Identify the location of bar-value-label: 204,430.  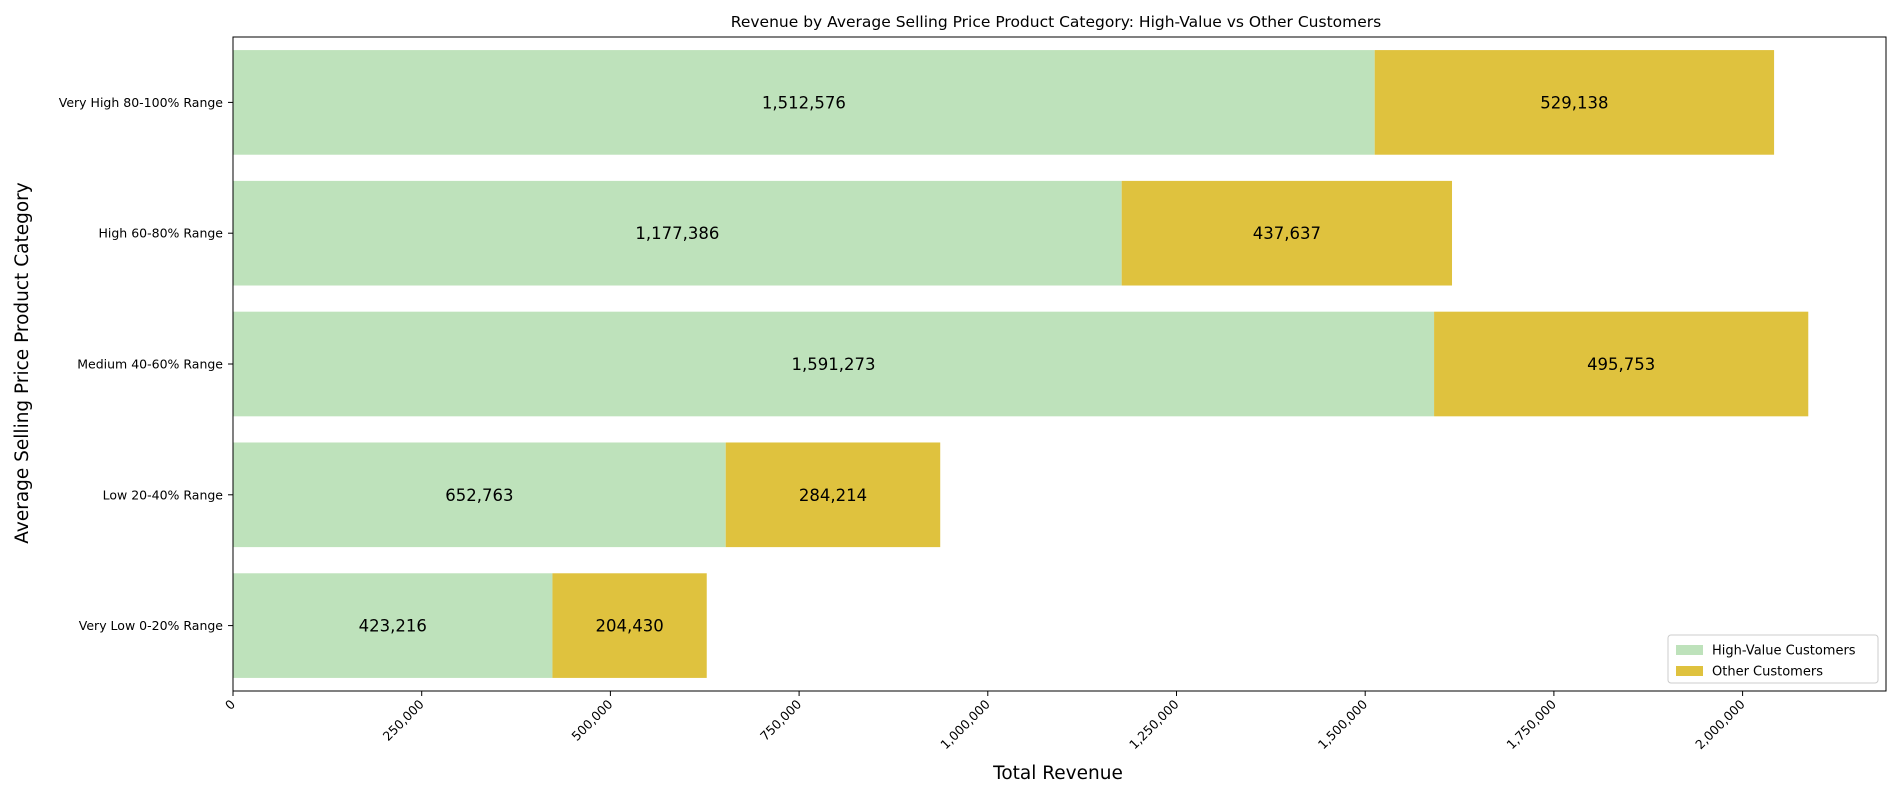
(629, 626).